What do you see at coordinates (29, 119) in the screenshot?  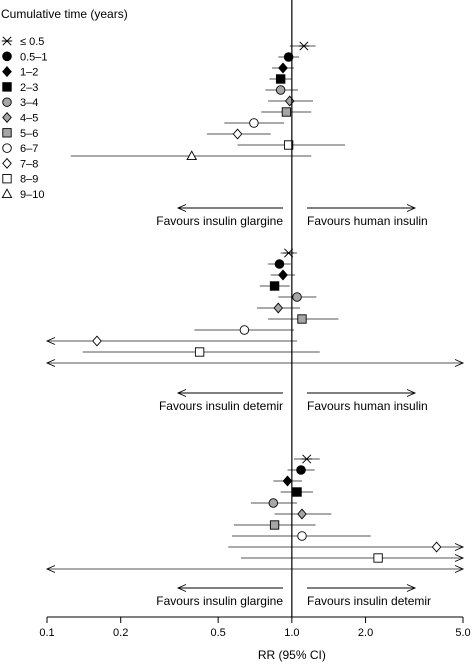 I see `legend-label: 4–5` at bounding box center [29, 119].